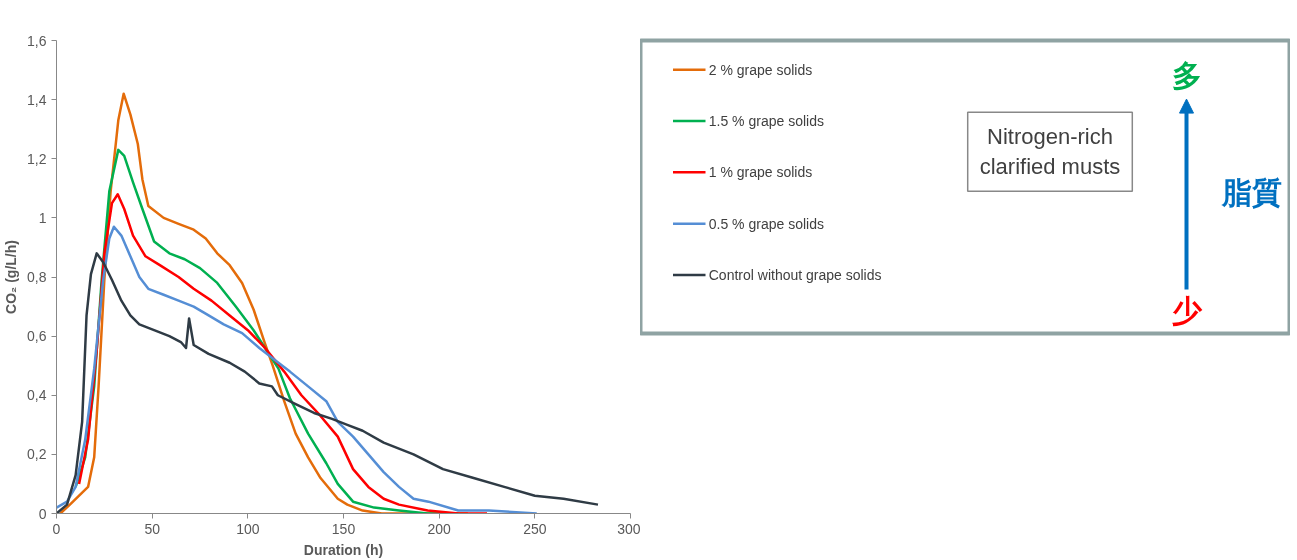  Describe the element at coordinates (795, 274) in the screenshot. I see `legend-label: Control without grape solids` at that location.